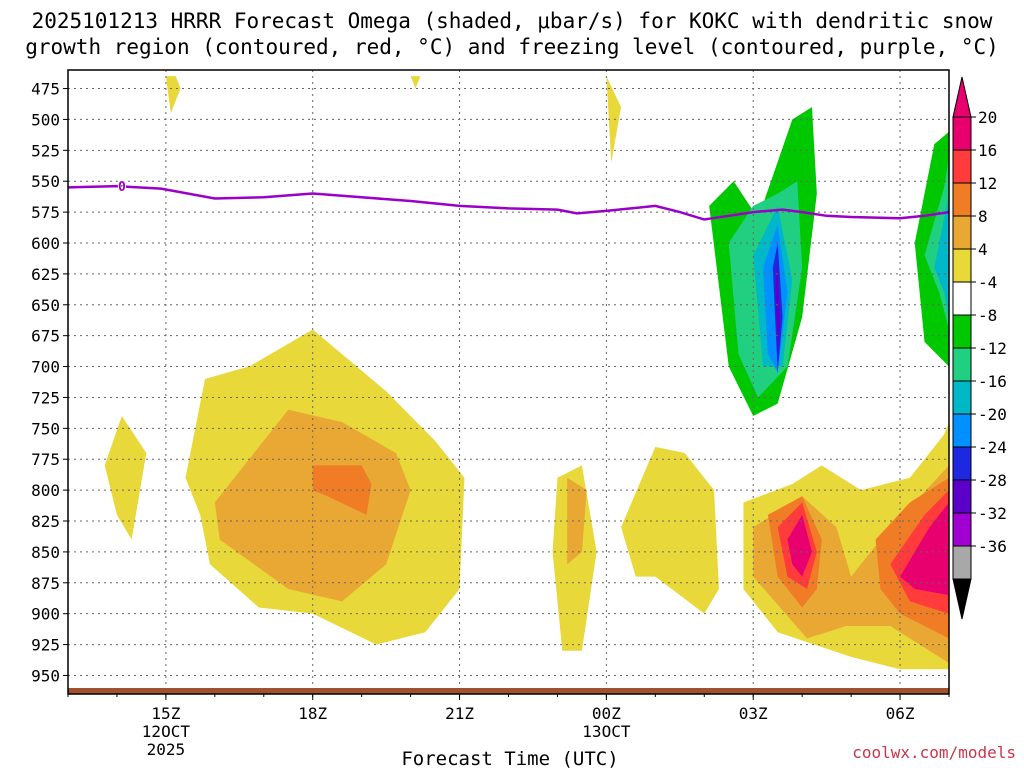 This screenshot has height=768, width=1024. I want to click on freezing-level-line, so click(508, 202).